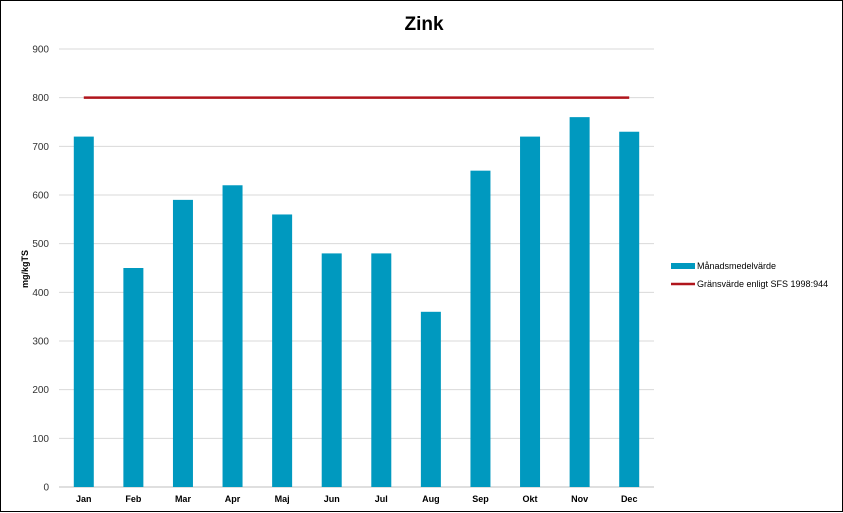 The height and width of the screenshot is (513, 843). I want to click on y-axis-label: mg/kgTS, so click(25, 269).